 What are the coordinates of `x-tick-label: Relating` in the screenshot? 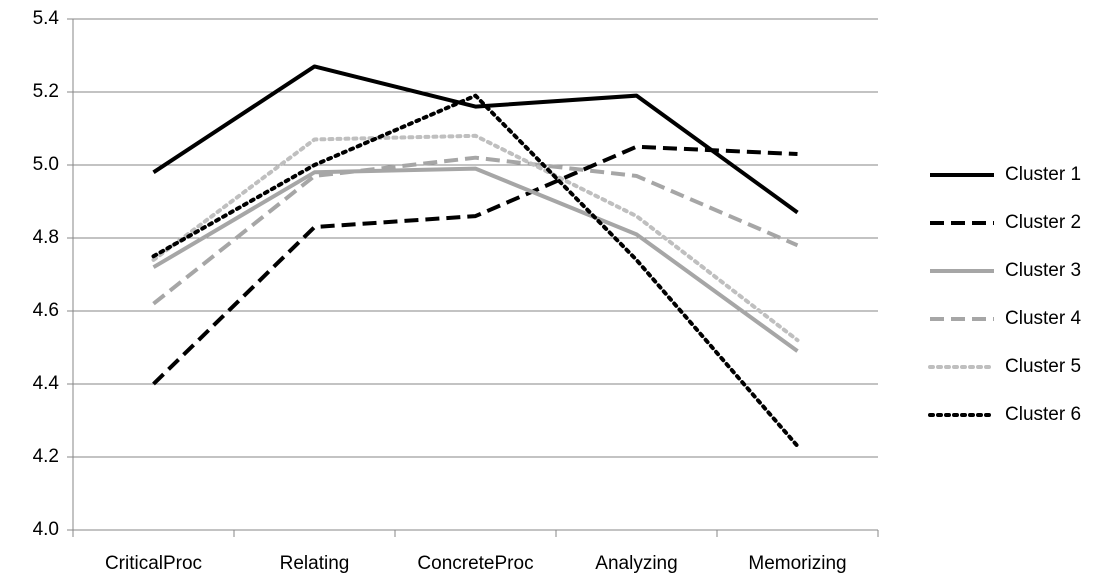 It's located at (315, 563).